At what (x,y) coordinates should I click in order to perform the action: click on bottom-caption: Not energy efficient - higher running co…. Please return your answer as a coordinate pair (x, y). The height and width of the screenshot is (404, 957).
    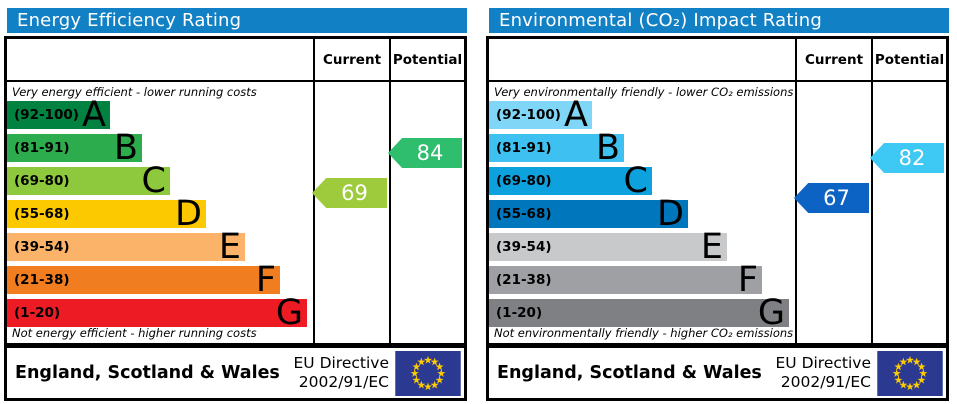
    Looking at the image, I should click on (134, 333).